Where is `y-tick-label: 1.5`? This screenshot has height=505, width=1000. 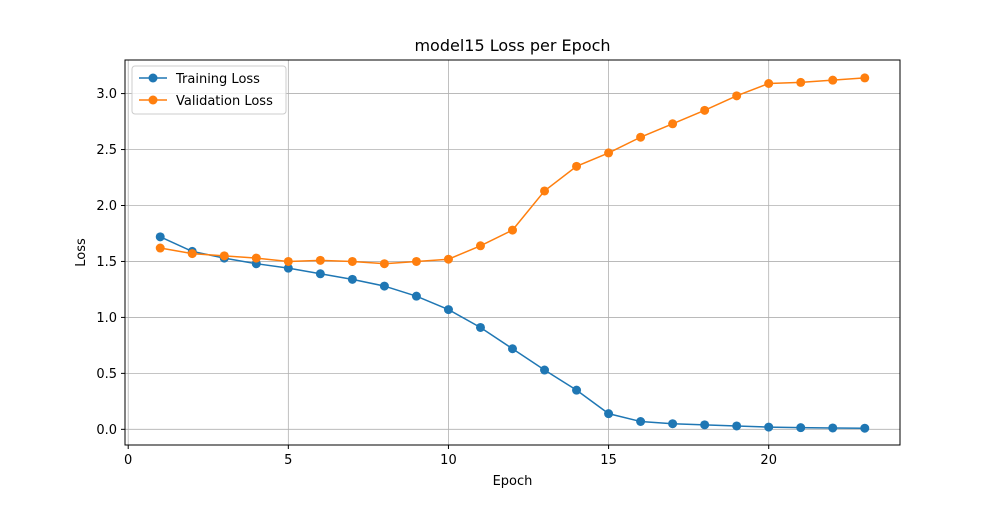
y-tick-label: 1.5 is located at coordinates (106, 262).